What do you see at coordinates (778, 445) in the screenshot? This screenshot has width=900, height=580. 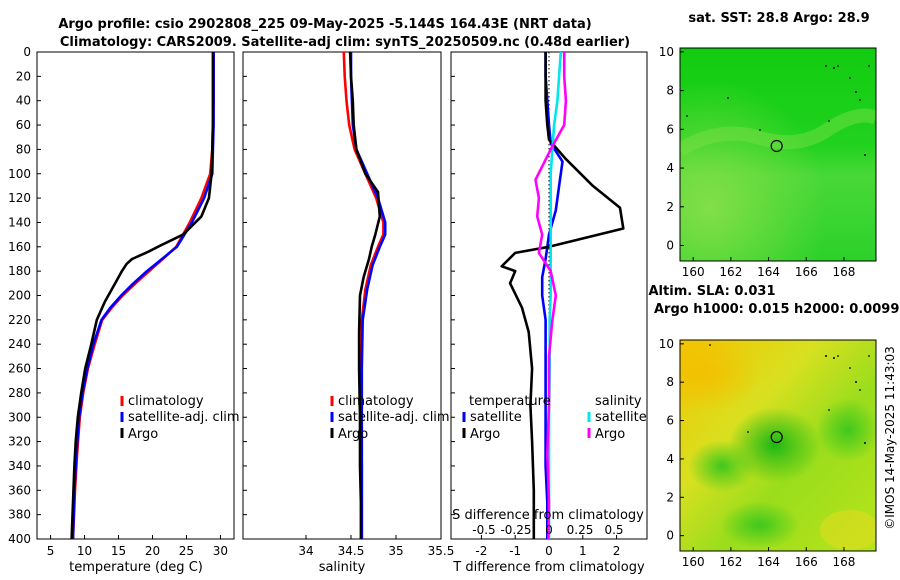 I see `sla-map-frame` at bounding box center [778, 445].